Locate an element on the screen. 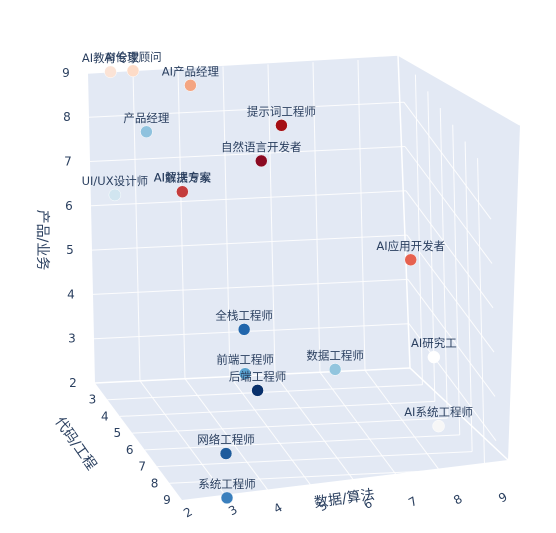  data-point-label: 全栈工程师 is located at coordinates (244, 315).